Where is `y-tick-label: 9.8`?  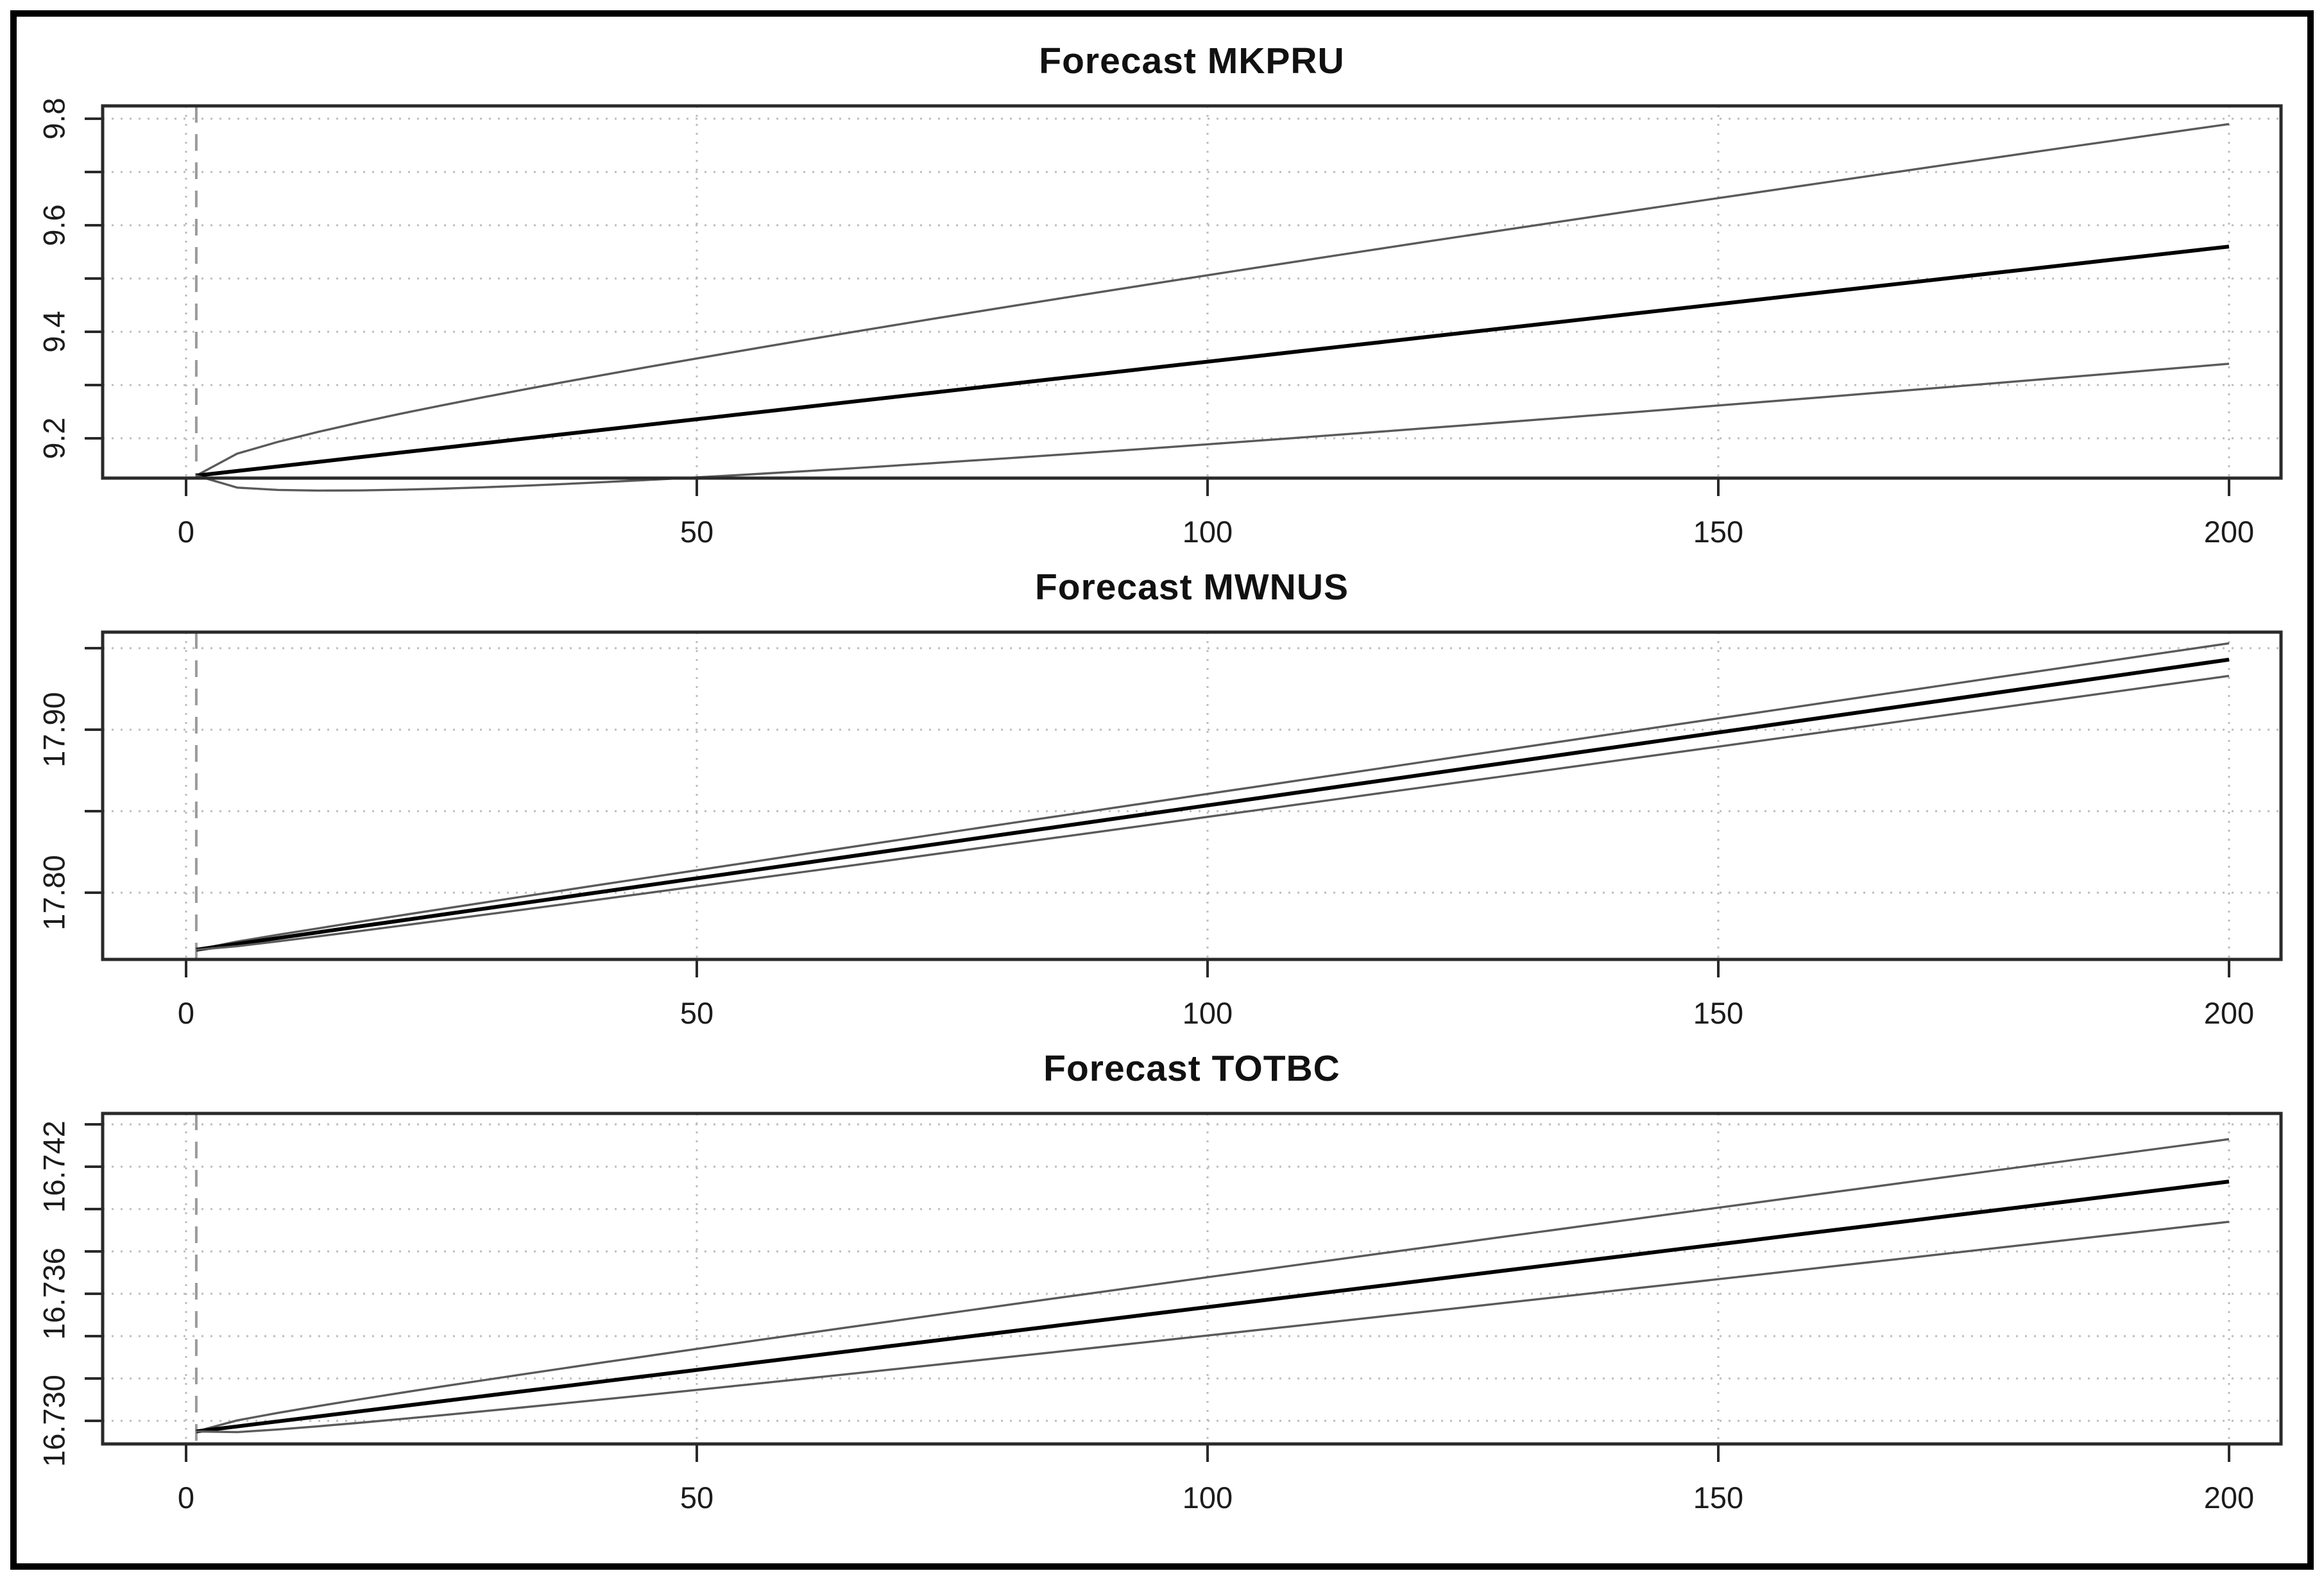 y-tick-label: 9.8 is located at coordinates (54, 119).